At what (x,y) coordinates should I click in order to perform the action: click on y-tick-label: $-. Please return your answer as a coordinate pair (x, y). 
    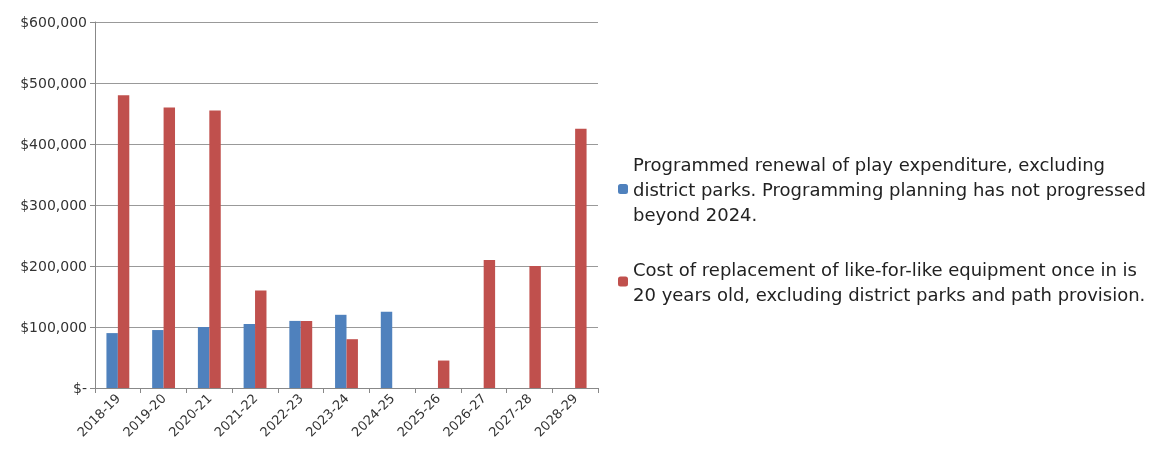
    Looking at the image, I should click on (80, 388).